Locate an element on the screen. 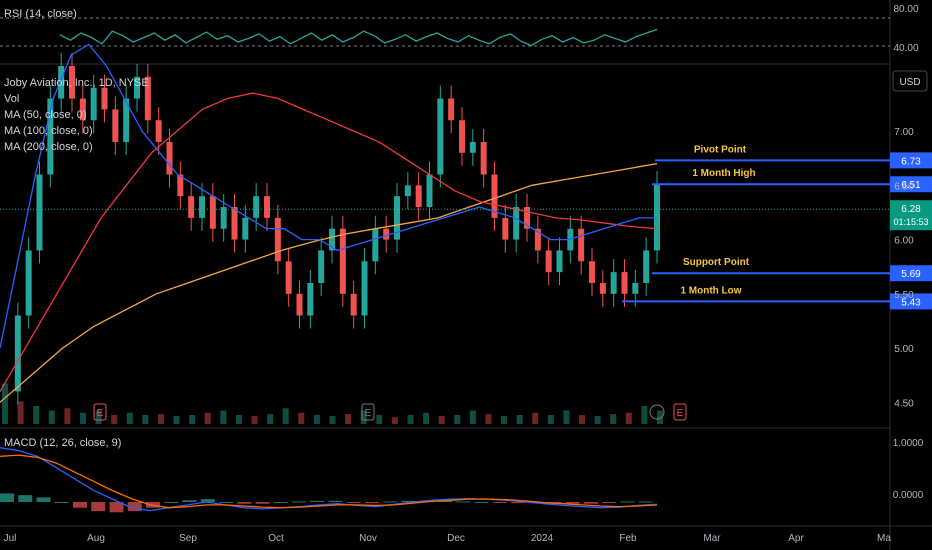  currency-label: USD is located at coordinates (909, 82).